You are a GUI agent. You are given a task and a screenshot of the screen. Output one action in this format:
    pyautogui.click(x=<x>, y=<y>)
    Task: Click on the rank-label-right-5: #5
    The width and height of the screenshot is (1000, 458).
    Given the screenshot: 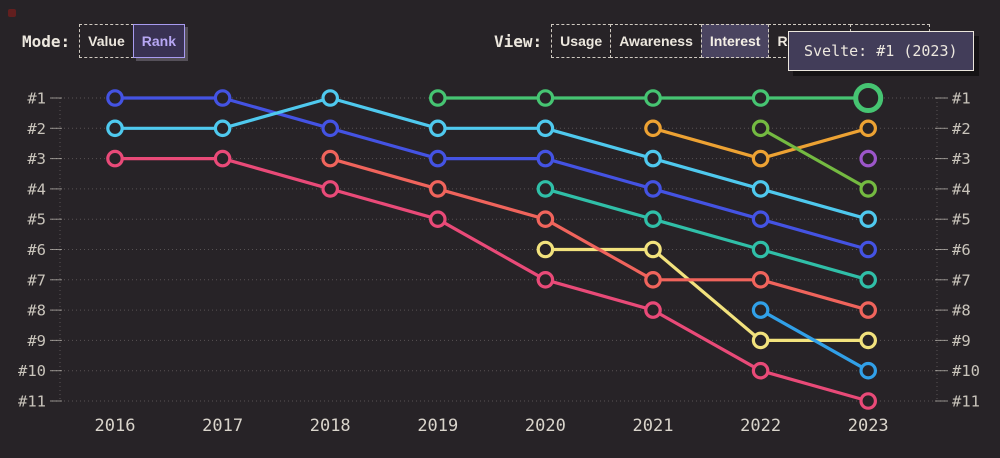 What is the action you would take?
    pyautogui.click(x=961, y=220)
    